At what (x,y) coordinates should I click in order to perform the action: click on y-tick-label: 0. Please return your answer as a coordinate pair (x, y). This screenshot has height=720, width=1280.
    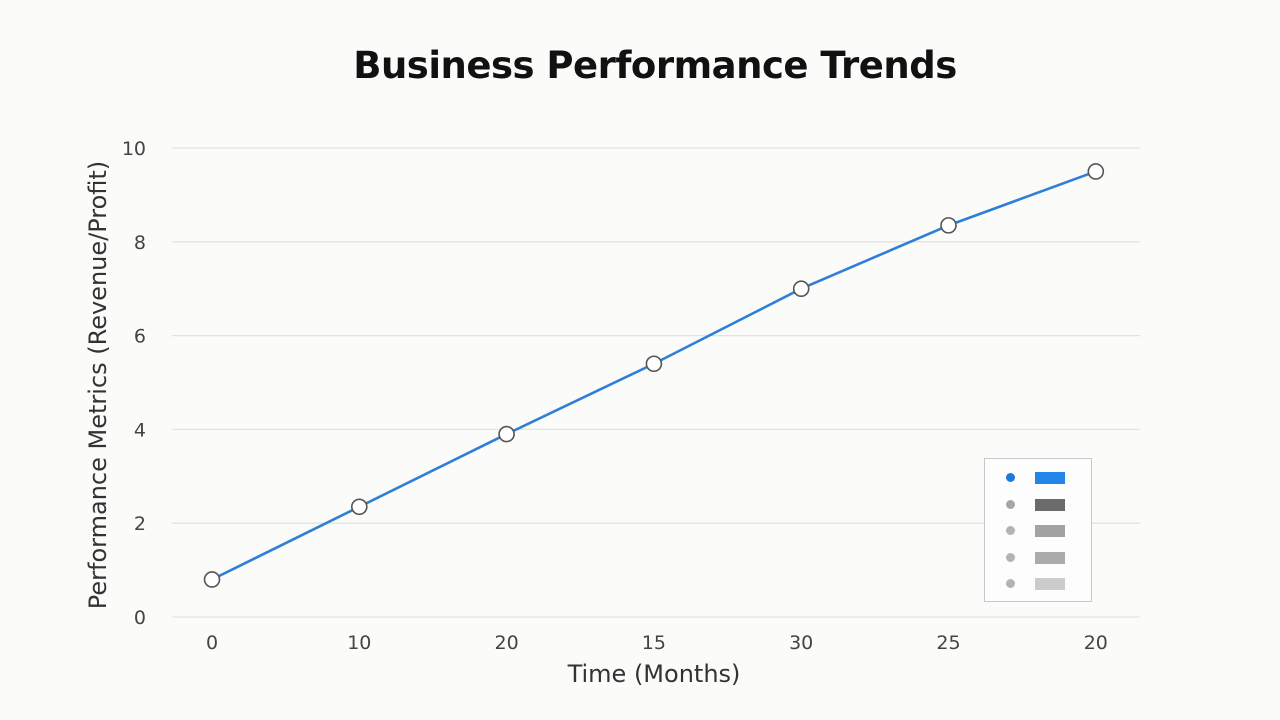
    Looking at the image, I should click on (140, 618).